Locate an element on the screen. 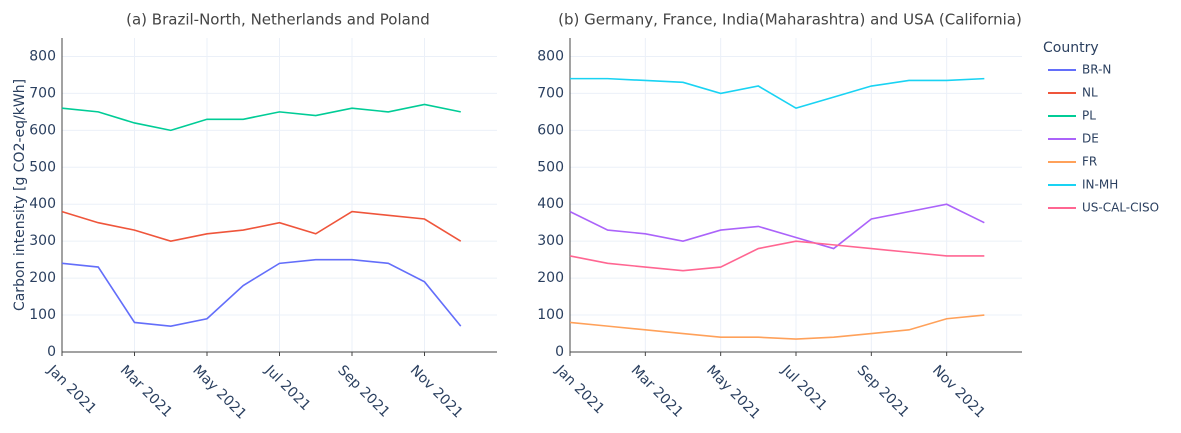  legend-title: Country is located at coordinates (1071, 48).